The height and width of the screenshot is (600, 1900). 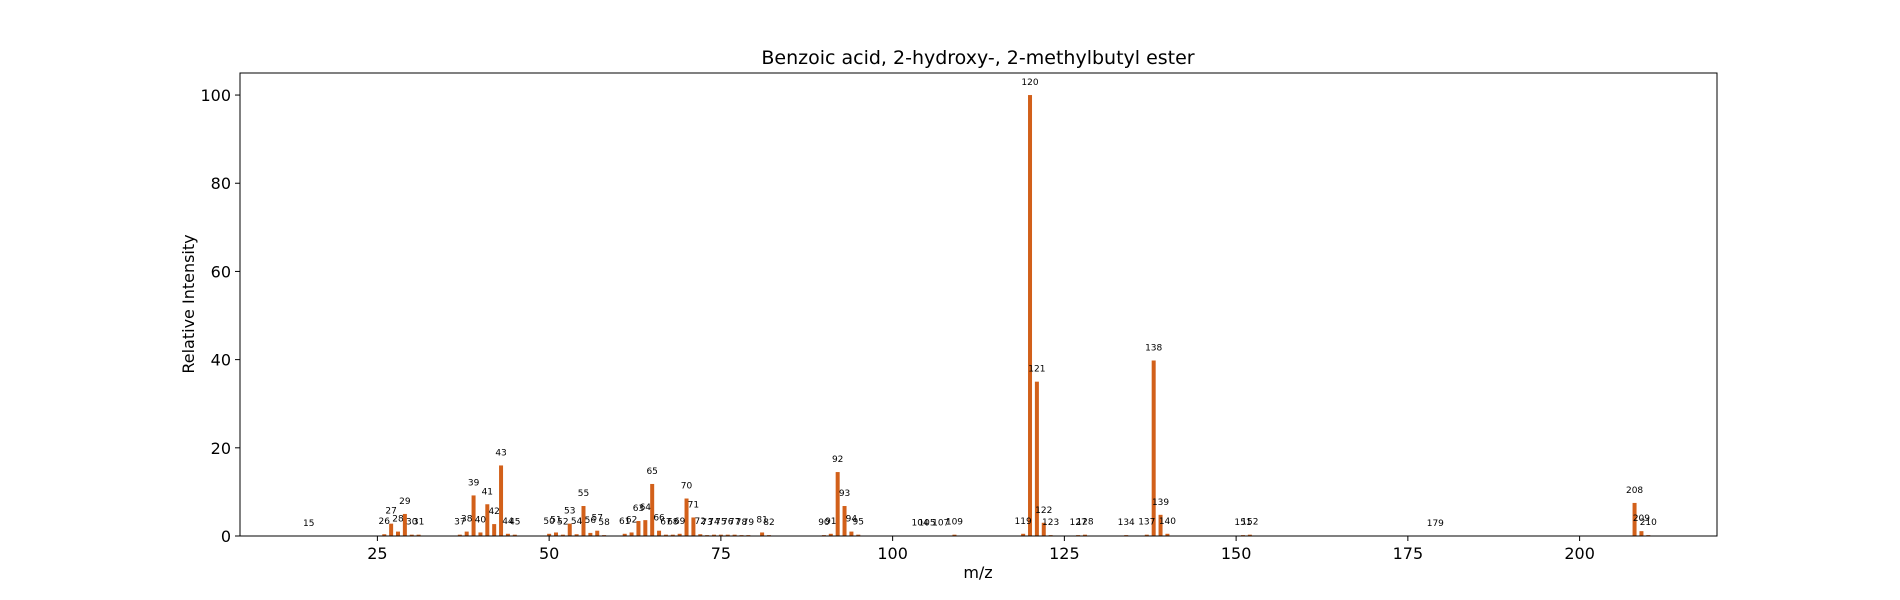 What do you see at coordinates (665, 523) in the screenshot?
I see `peak-label-mz-67: 67` at bounding box center [665, 523].